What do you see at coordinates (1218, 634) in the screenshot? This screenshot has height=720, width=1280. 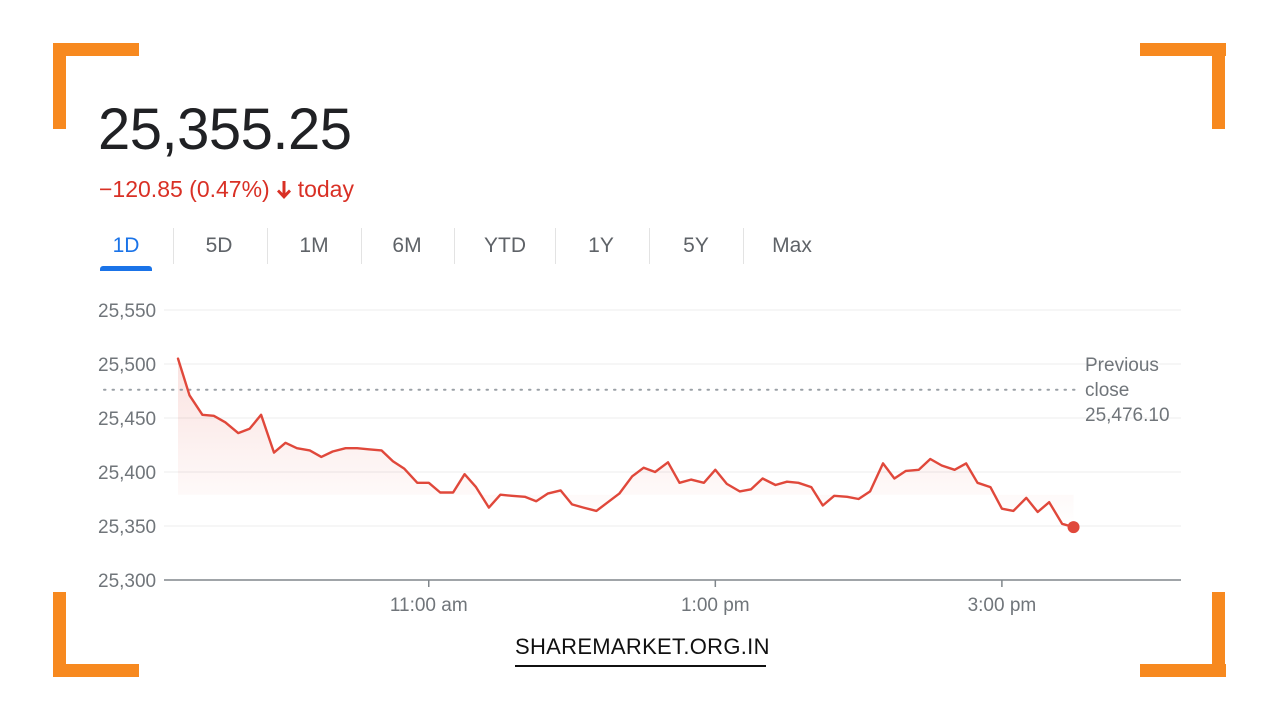 I see `corner-bracket-br-v` at bounding box center [1218, 634].